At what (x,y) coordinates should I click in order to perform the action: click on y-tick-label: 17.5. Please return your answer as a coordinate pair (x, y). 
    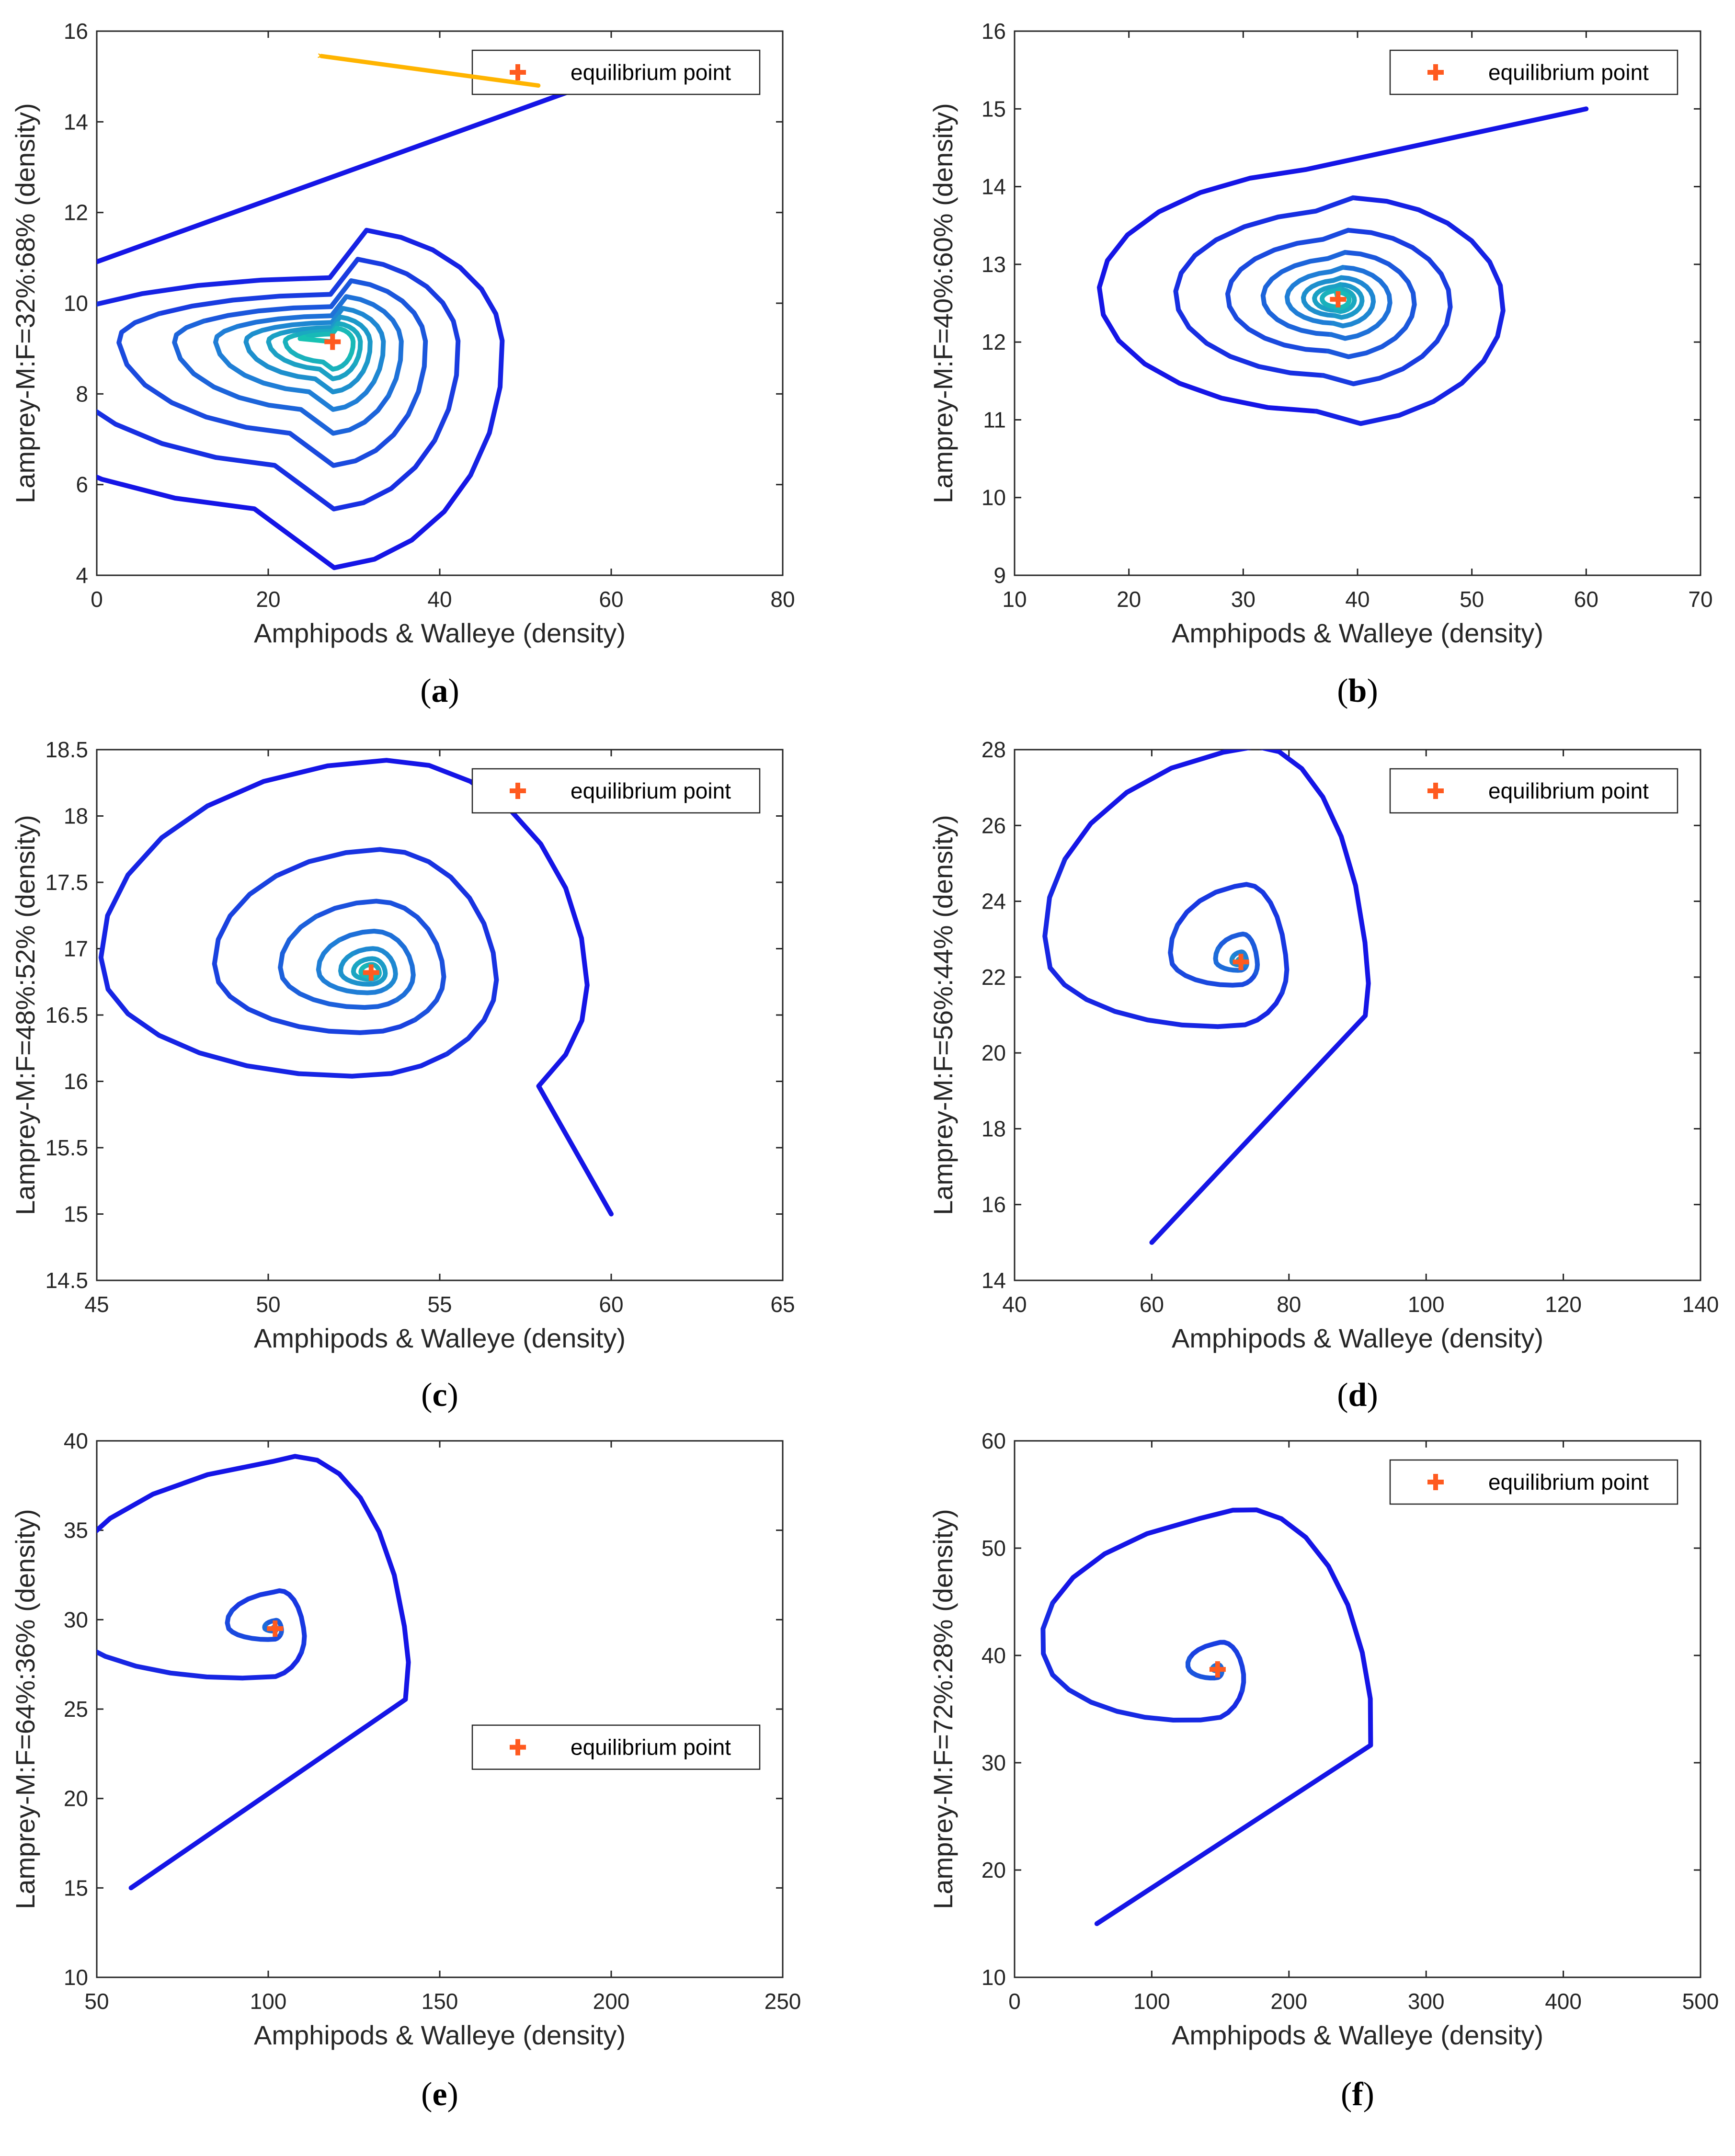
    Looking at the image, I should click on (67, 882).